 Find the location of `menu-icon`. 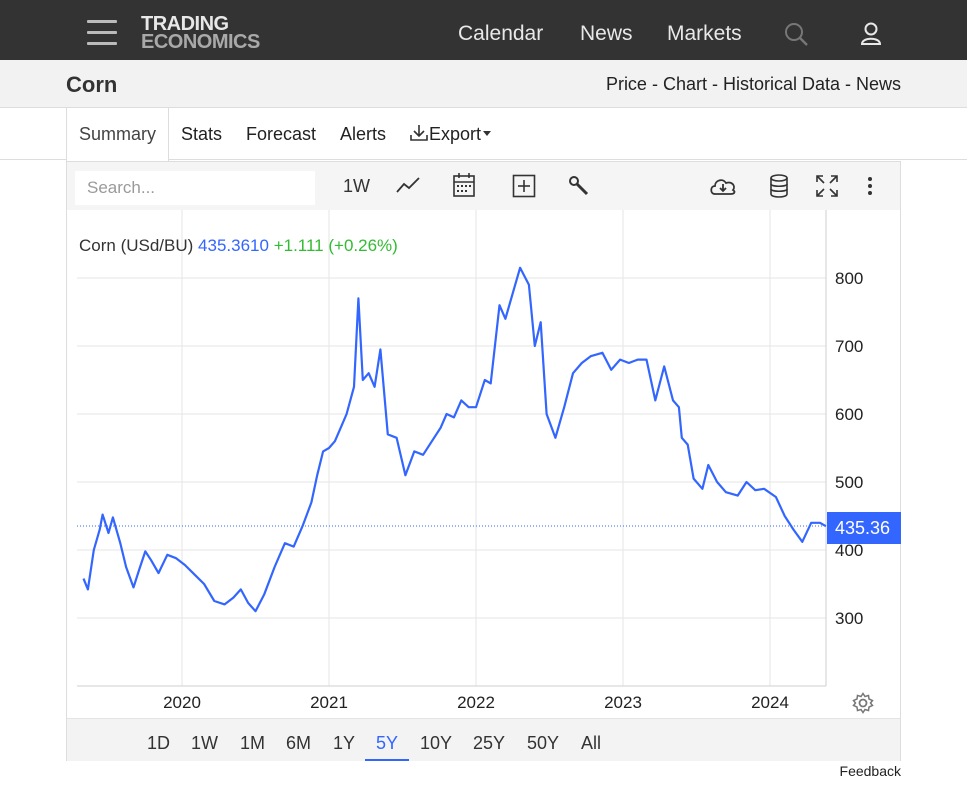

menu-icon is located at coordinates (102, 33).